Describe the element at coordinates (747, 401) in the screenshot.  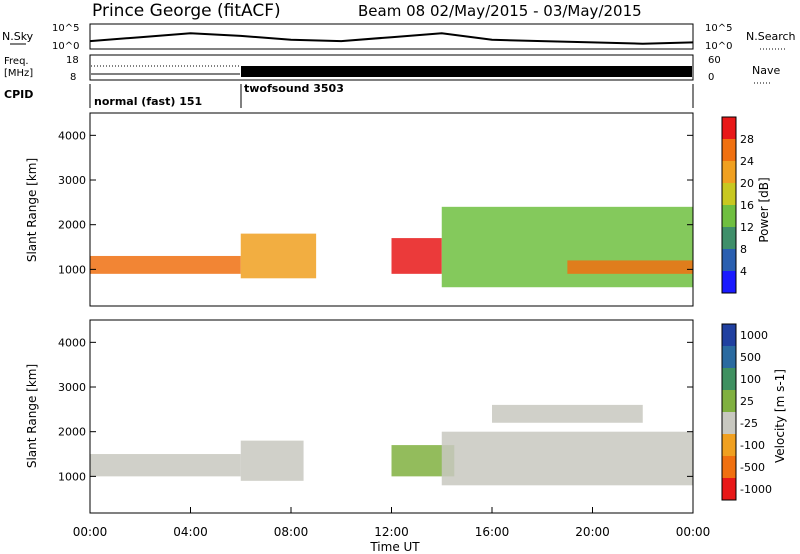
I see `colorbar-tick-label: 25` at that location.